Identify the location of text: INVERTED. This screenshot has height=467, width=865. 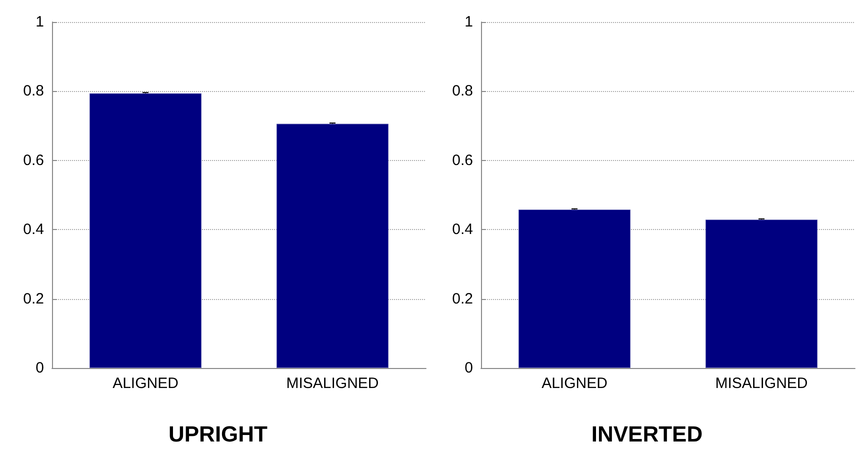
(647, 434).